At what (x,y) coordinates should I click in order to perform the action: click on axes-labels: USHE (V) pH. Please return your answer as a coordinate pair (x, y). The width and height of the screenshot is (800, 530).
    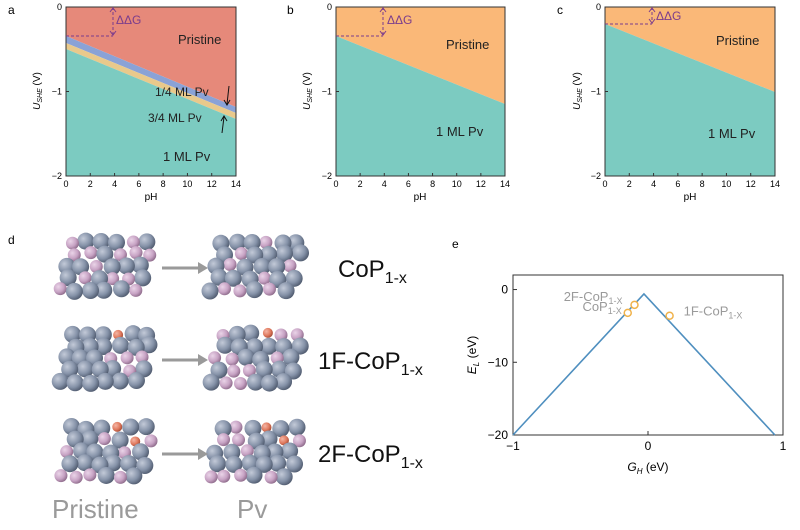
    Looking at the image, I should click on (94, 137).